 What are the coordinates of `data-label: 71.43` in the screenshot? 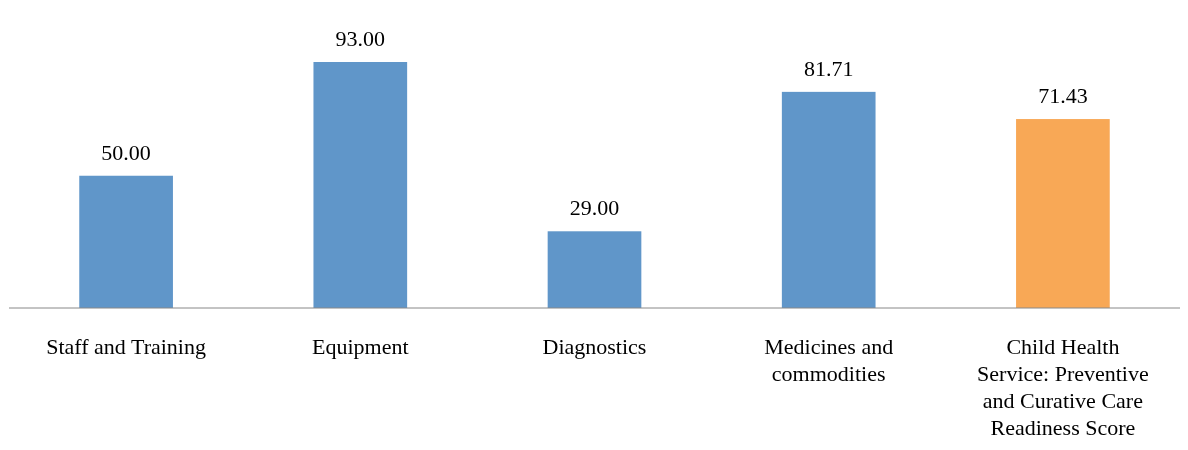 It's located at (1063, 96).